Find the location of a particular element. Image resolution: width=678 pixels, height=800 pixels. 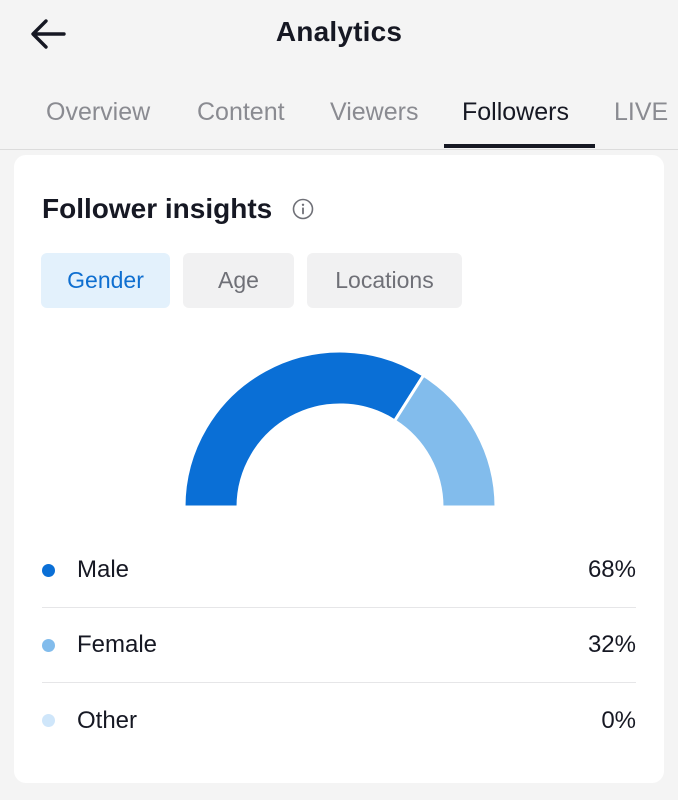

legend-dot-female is located at coordinates (48, 645).